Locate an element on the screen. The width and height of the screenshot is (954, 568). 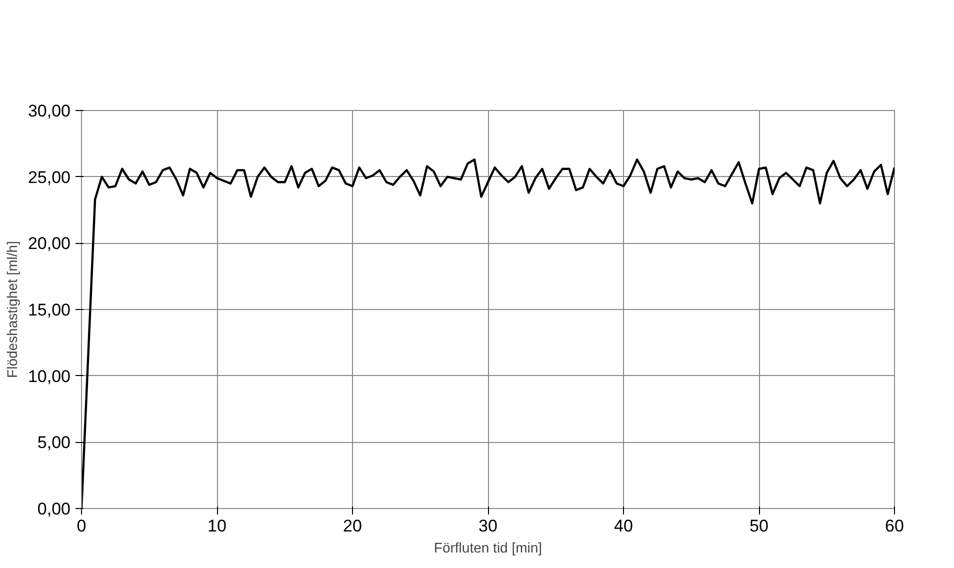
x-tick-label: 30 is located at coordinates (488, 526).